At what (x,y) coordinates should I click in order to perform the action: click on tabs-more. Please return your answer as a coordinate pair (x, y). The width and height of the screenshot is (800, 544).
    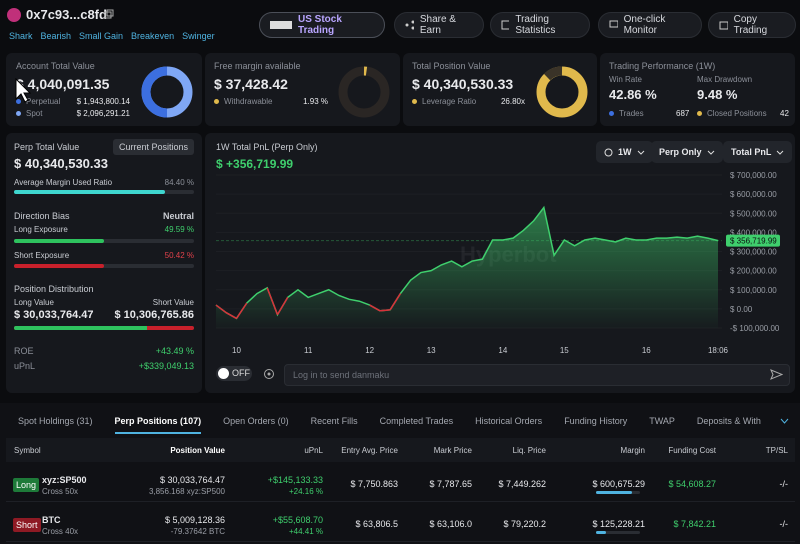
    Looking at the image, I should click on (784, 421).